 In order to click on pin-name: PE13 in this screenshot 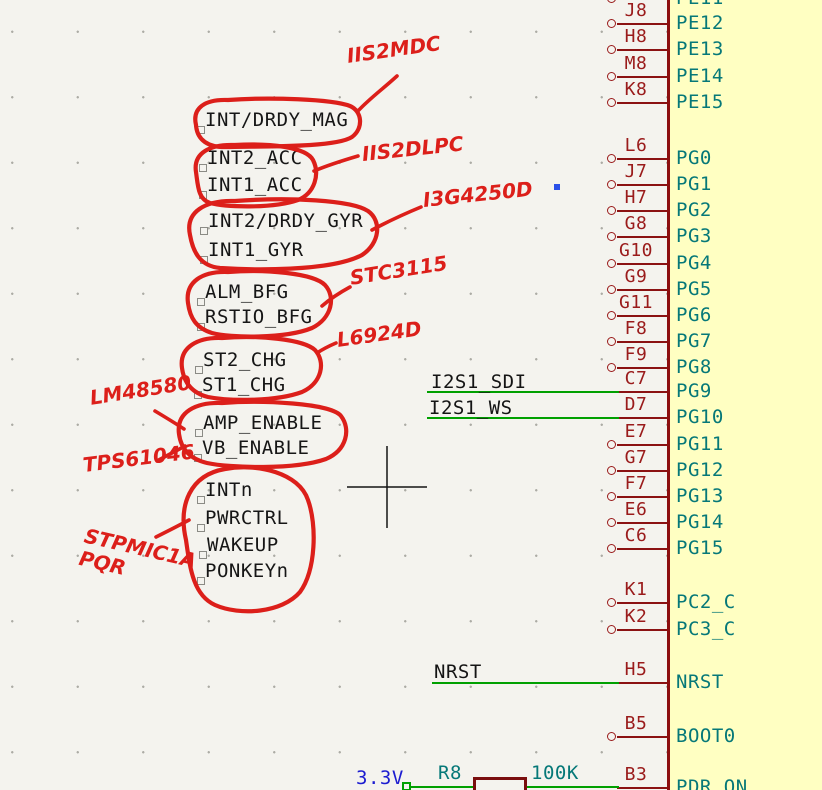, I will do `click(700, 49)`.